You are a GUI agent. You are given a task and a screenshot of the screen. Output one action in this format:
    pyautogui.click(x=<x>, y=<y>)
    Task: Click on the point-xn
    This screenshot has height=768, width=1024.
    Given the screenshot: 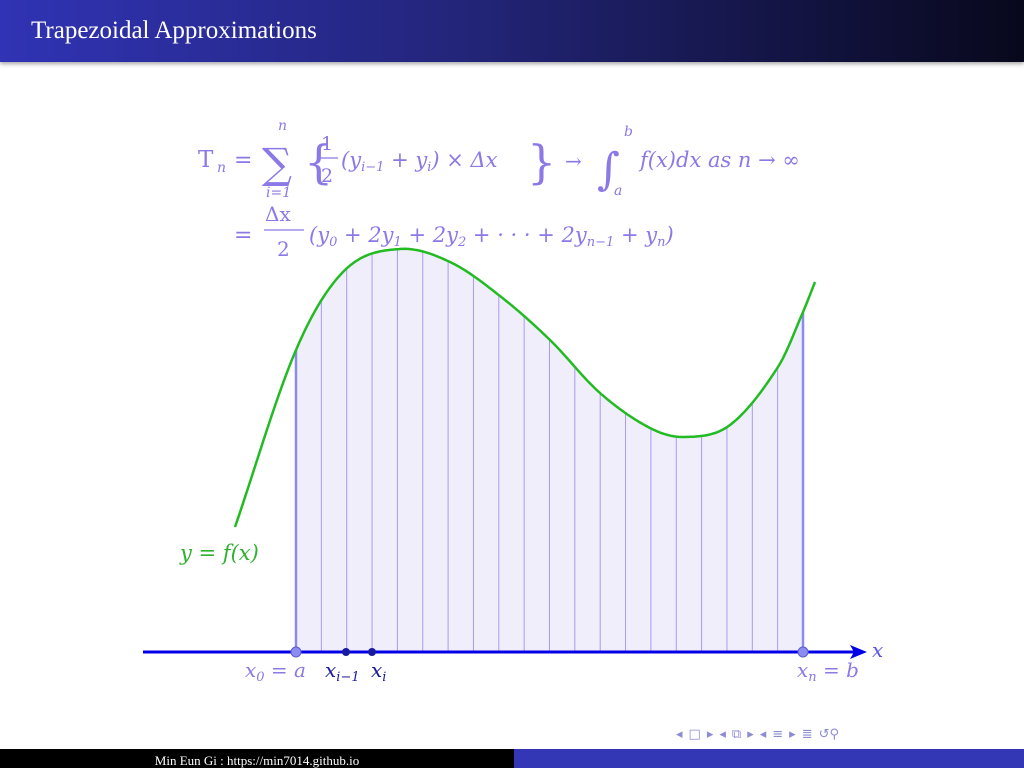 What is the action you would take?
    pyautogui.click(x=803, y=652)
    